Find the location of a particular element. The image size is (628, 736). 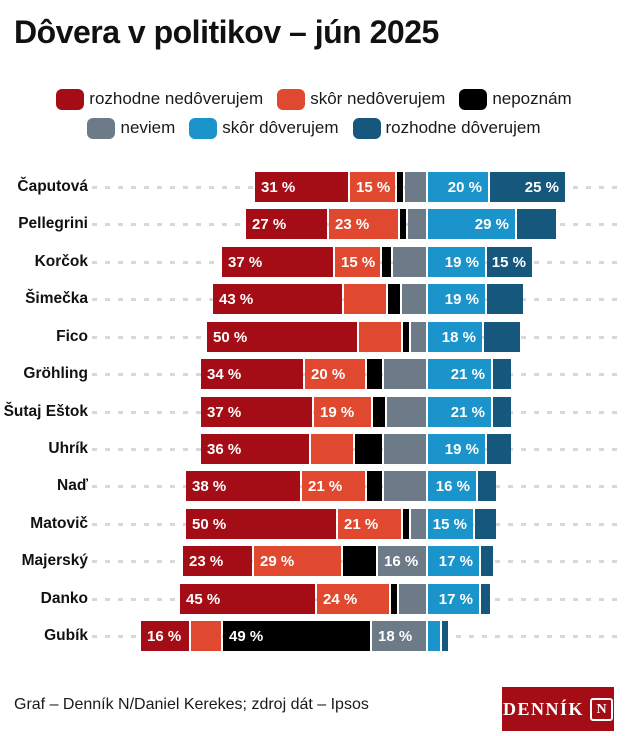

legend-label: neviem is located at coordinates (148, 127).